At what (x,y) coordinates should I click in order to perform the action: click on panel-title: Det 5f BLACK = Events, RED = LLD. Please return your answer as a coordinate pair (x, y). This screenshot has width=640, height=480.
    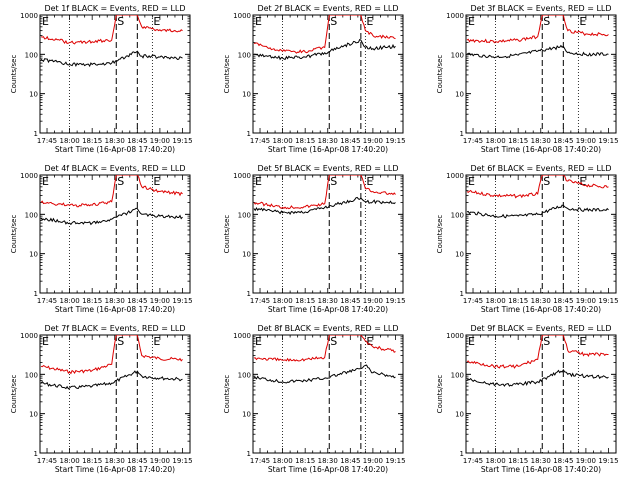
    Looking at the image, I should click on (327, 168).